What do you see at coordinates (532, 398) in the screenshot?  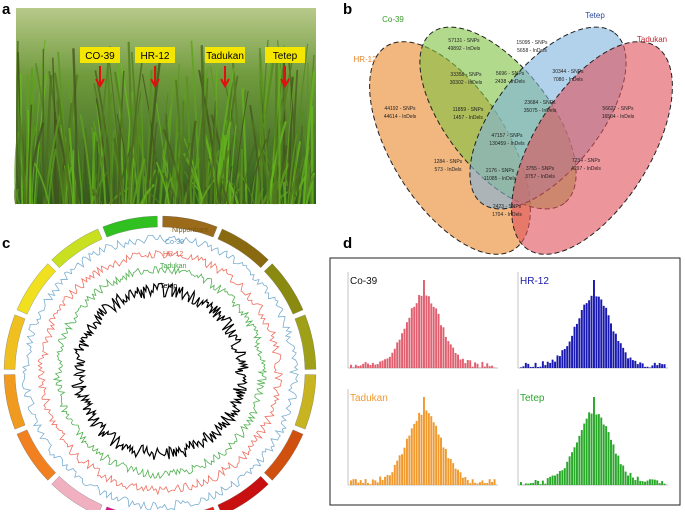 I see `histogram-title: Tetep` at bounding box center [532, 398].